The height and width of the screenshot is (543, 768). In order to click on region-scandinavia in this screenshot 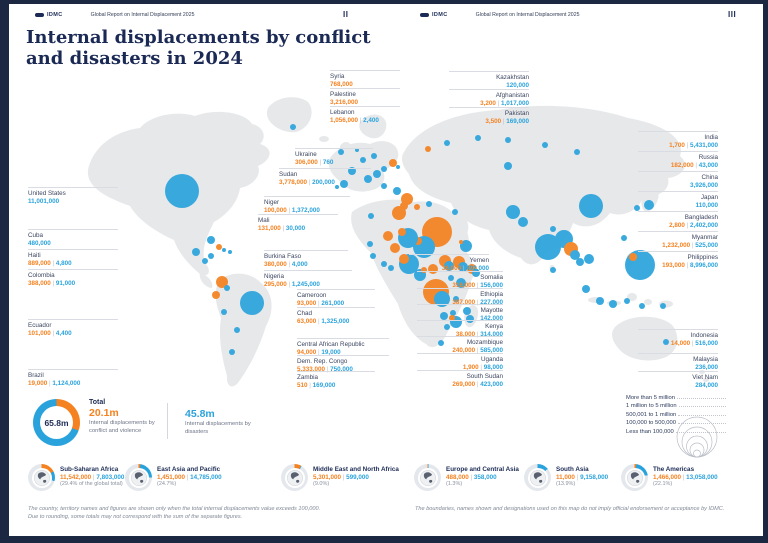, I will do `click(373, 126)`.